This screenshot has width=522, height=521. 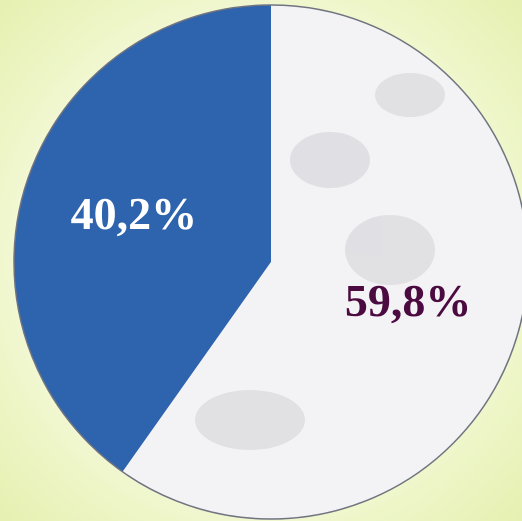 What do you see at coordinates (408, 300) in the screenshot?
I see `slice-label: 59,8%` at bounding box center [408, 300].